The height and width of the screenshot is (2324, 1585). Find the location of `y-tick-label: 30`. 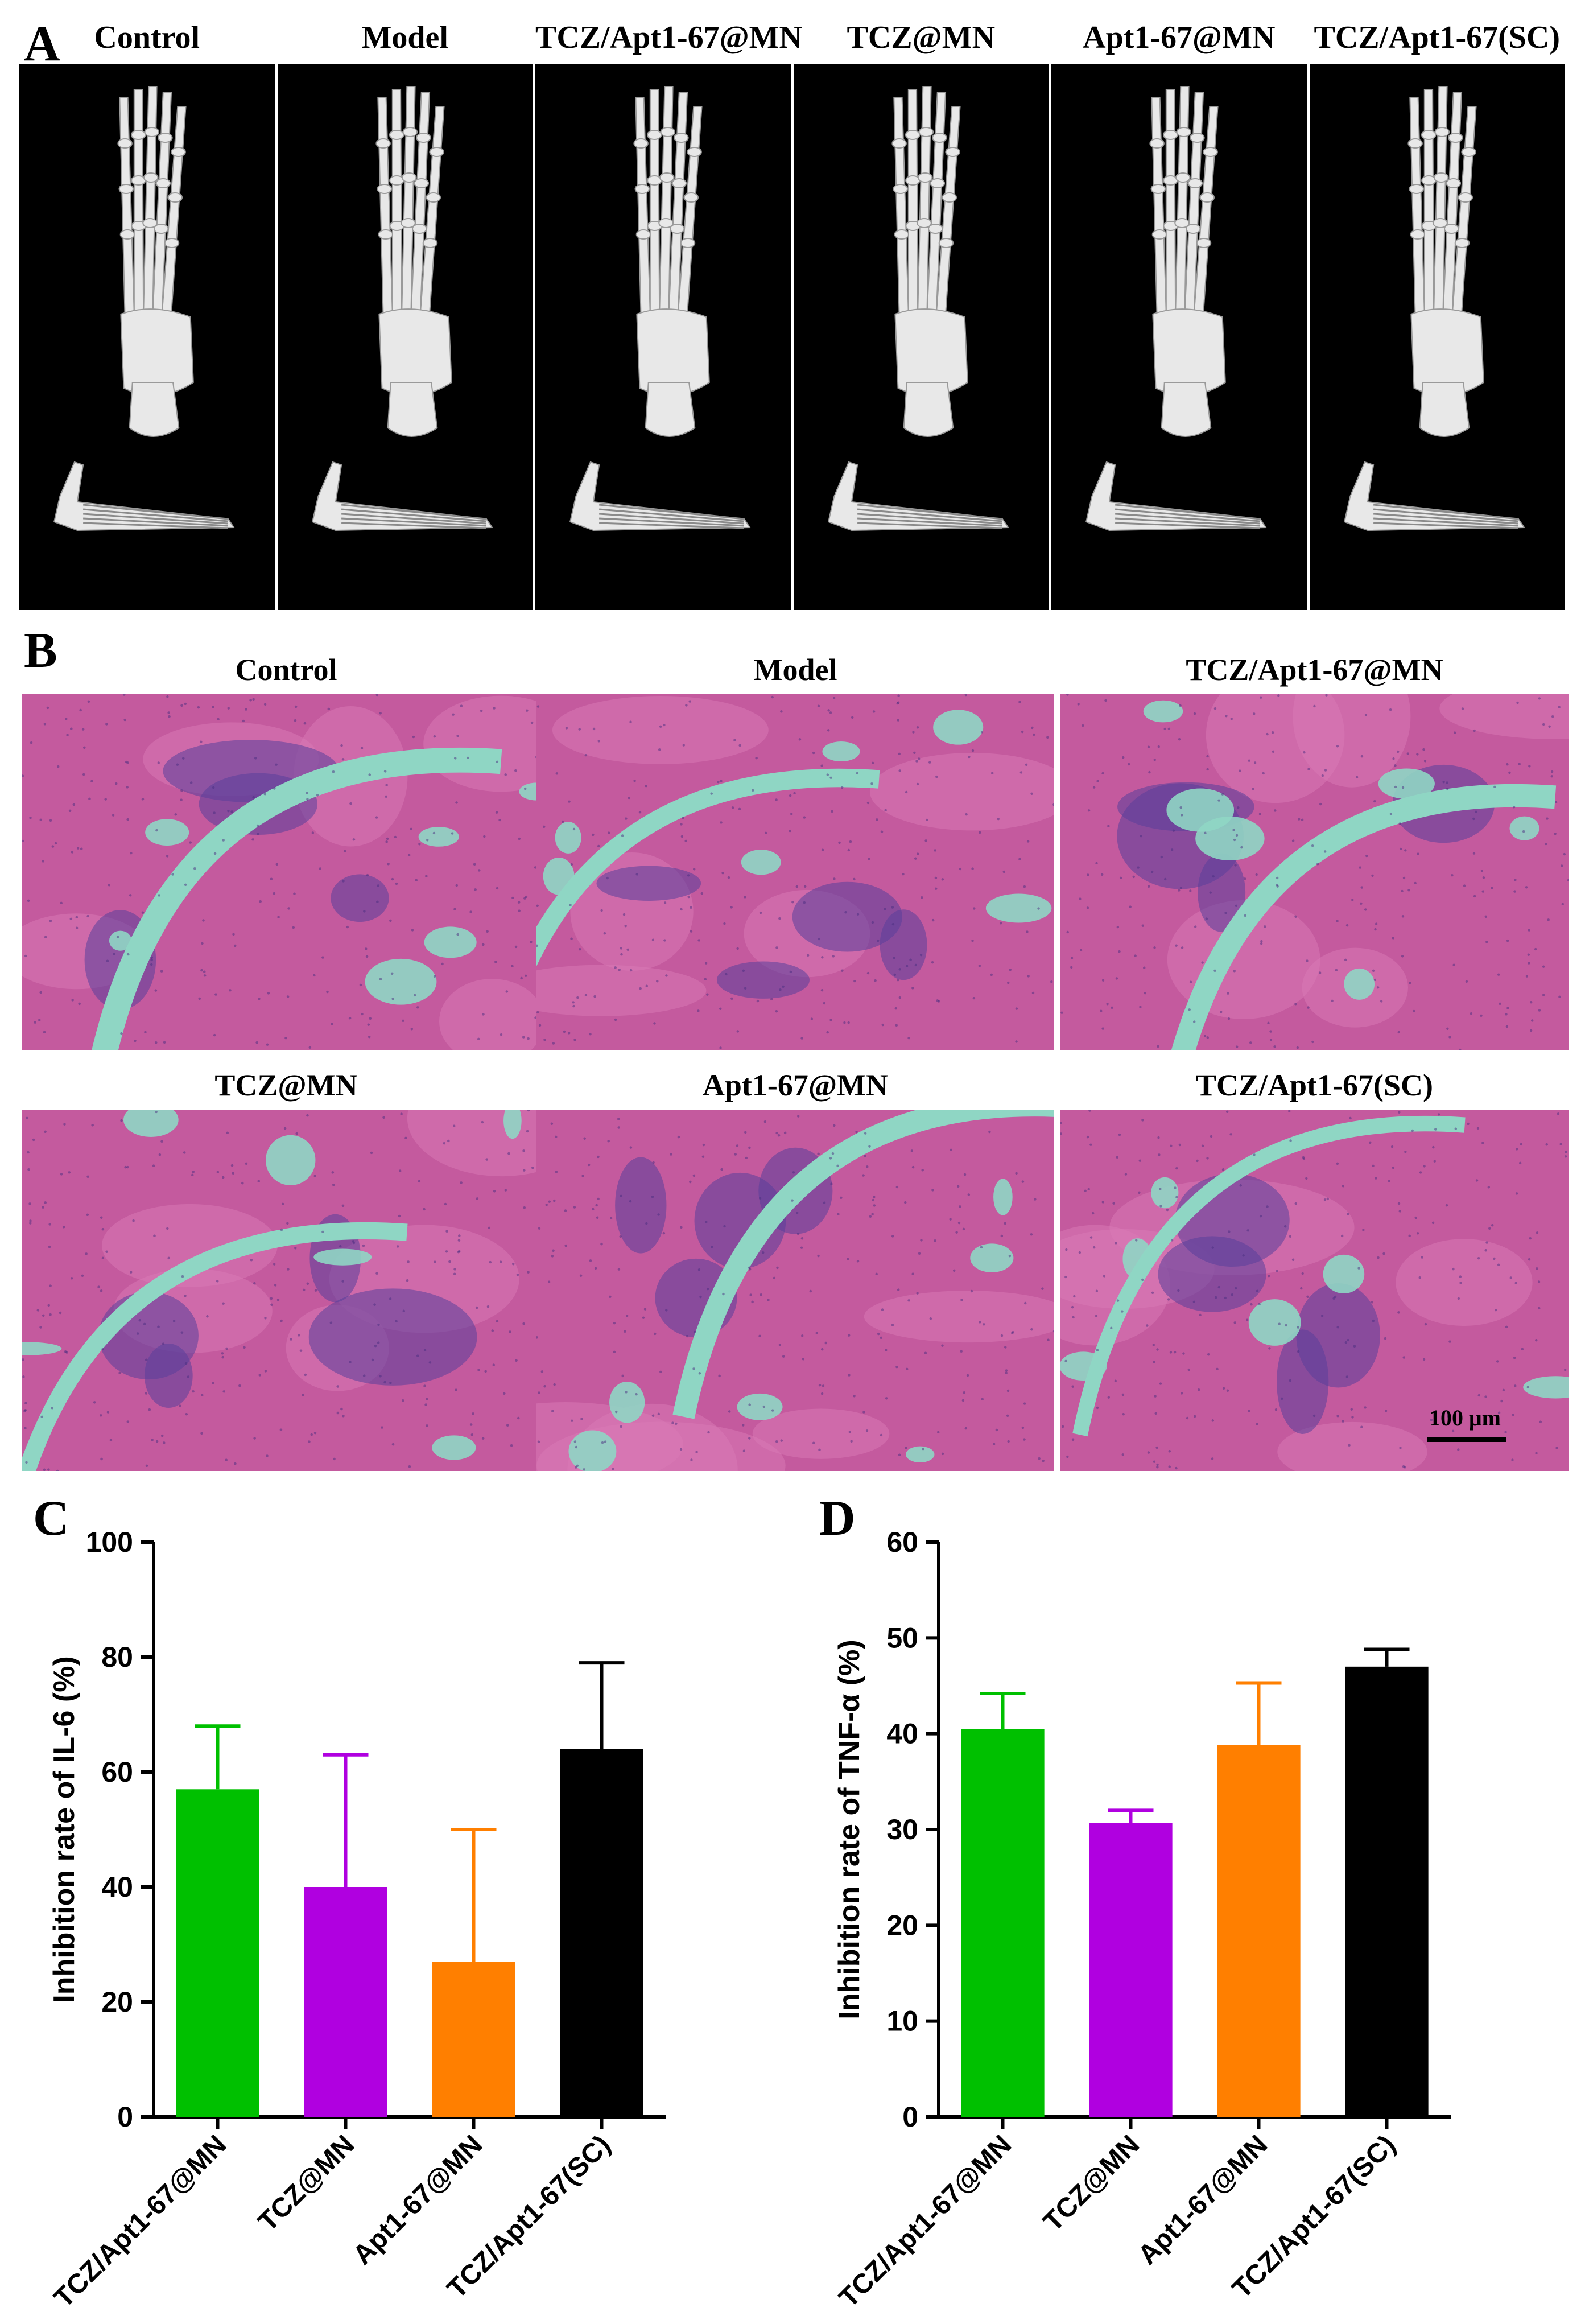

y-tick-label: 30 is located at coordinates (902, 1829).